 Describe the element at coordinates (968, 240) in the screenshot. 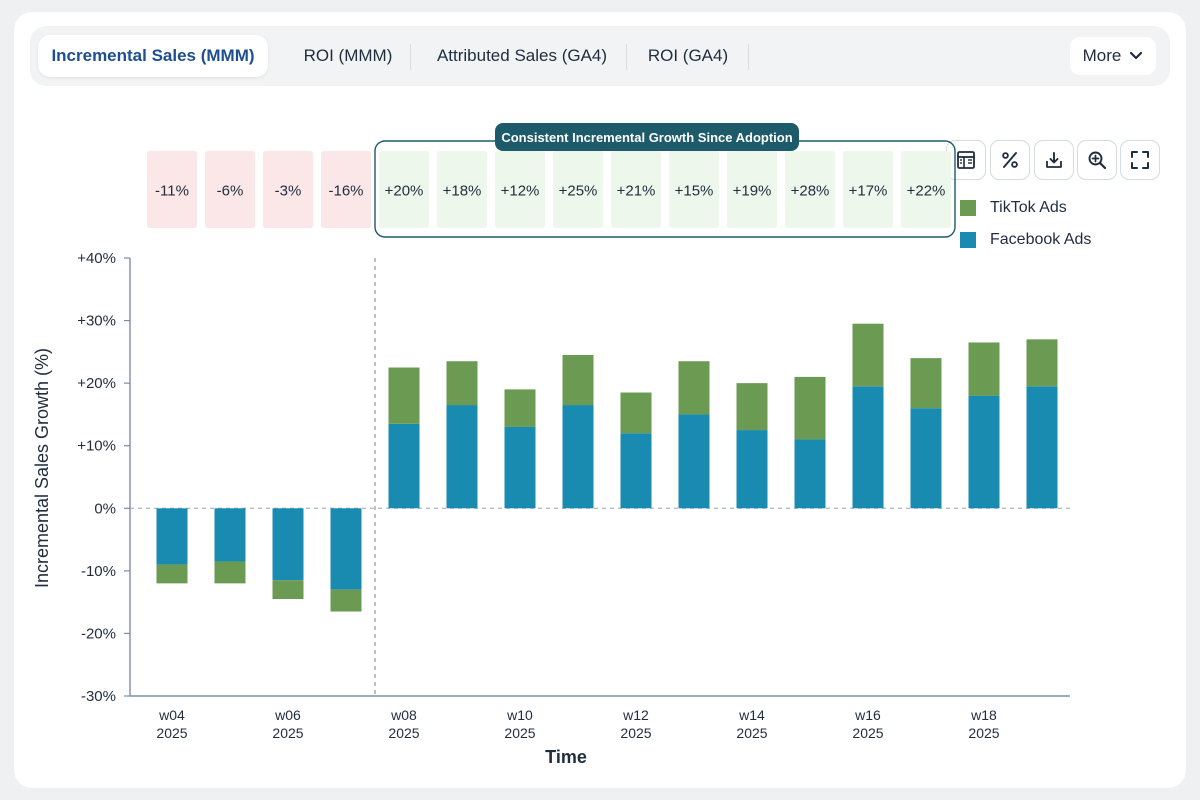

I see `legend-swatch-facebook` at that location.